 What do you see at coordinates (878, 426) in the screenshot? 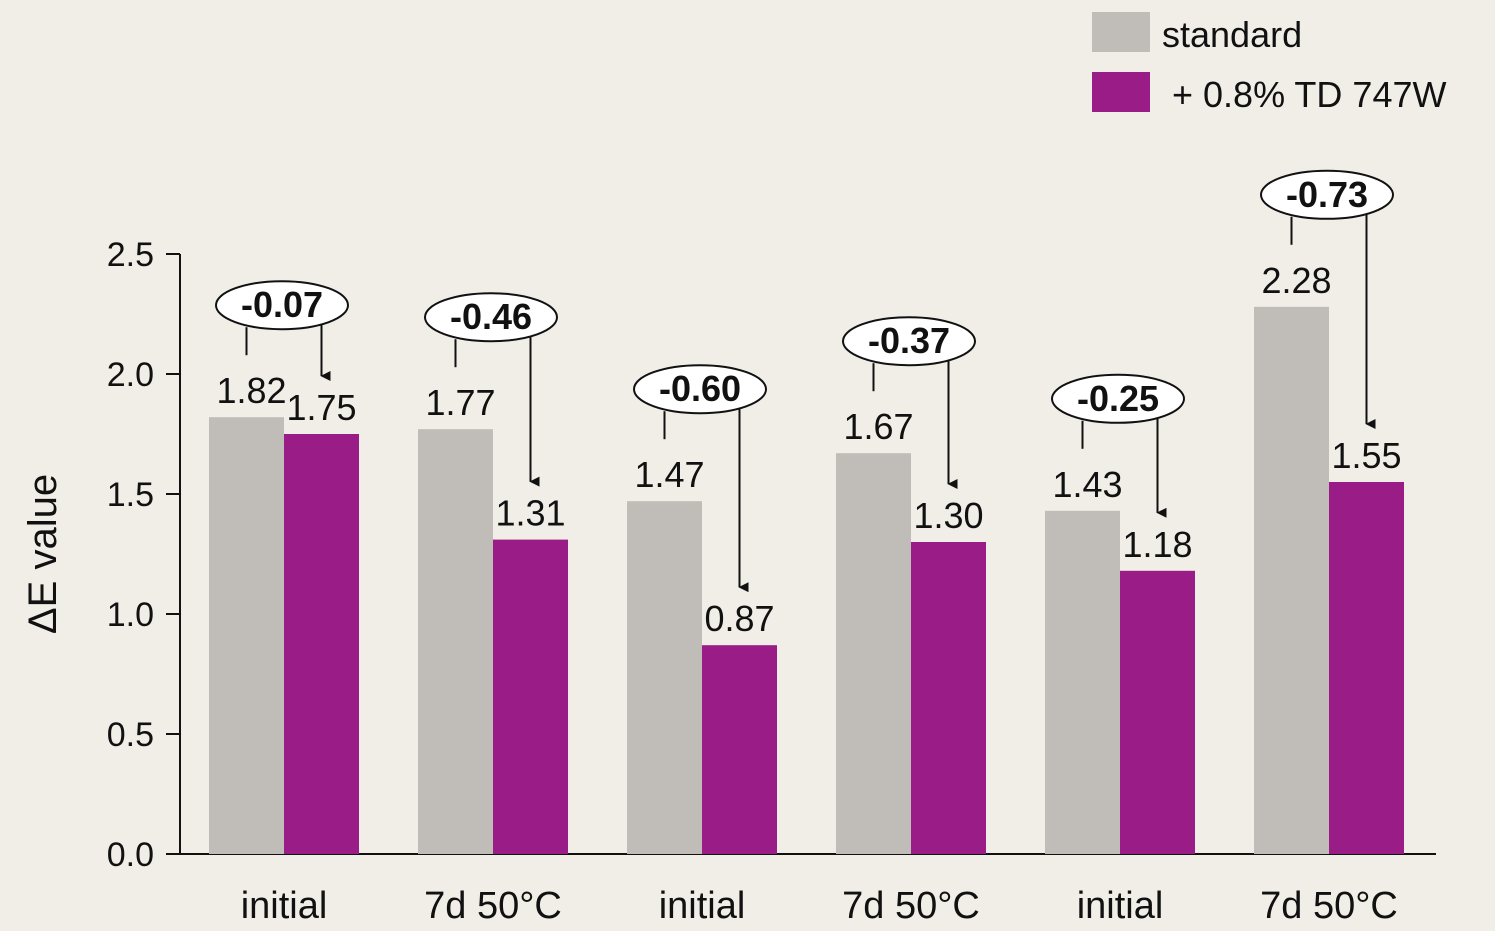
I see `value-label-standard: 1.67` at bounding box center [878, 426].